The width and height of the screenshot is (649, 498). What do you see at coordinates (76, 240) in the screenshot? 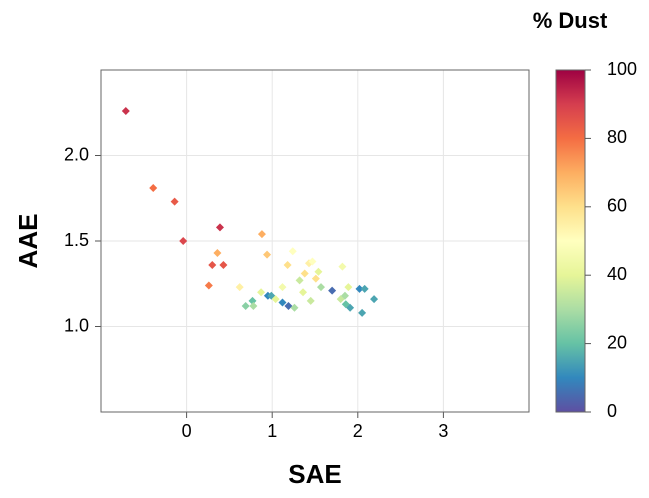
I see `y-tick-label: 1.5` at bounding box center [76, 240].